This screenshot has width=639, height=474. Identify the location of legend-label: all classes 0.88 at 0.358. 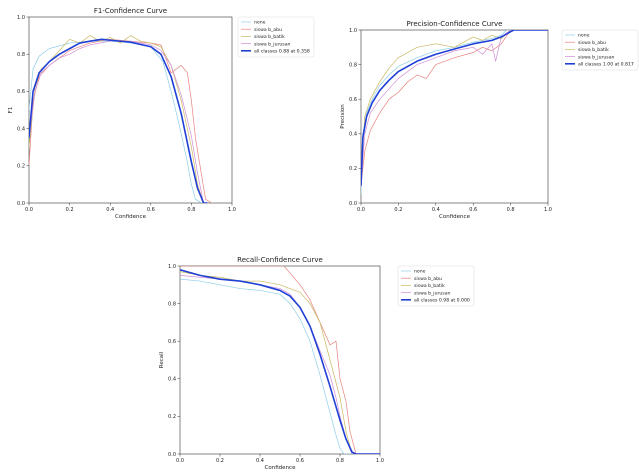
(282, 52).